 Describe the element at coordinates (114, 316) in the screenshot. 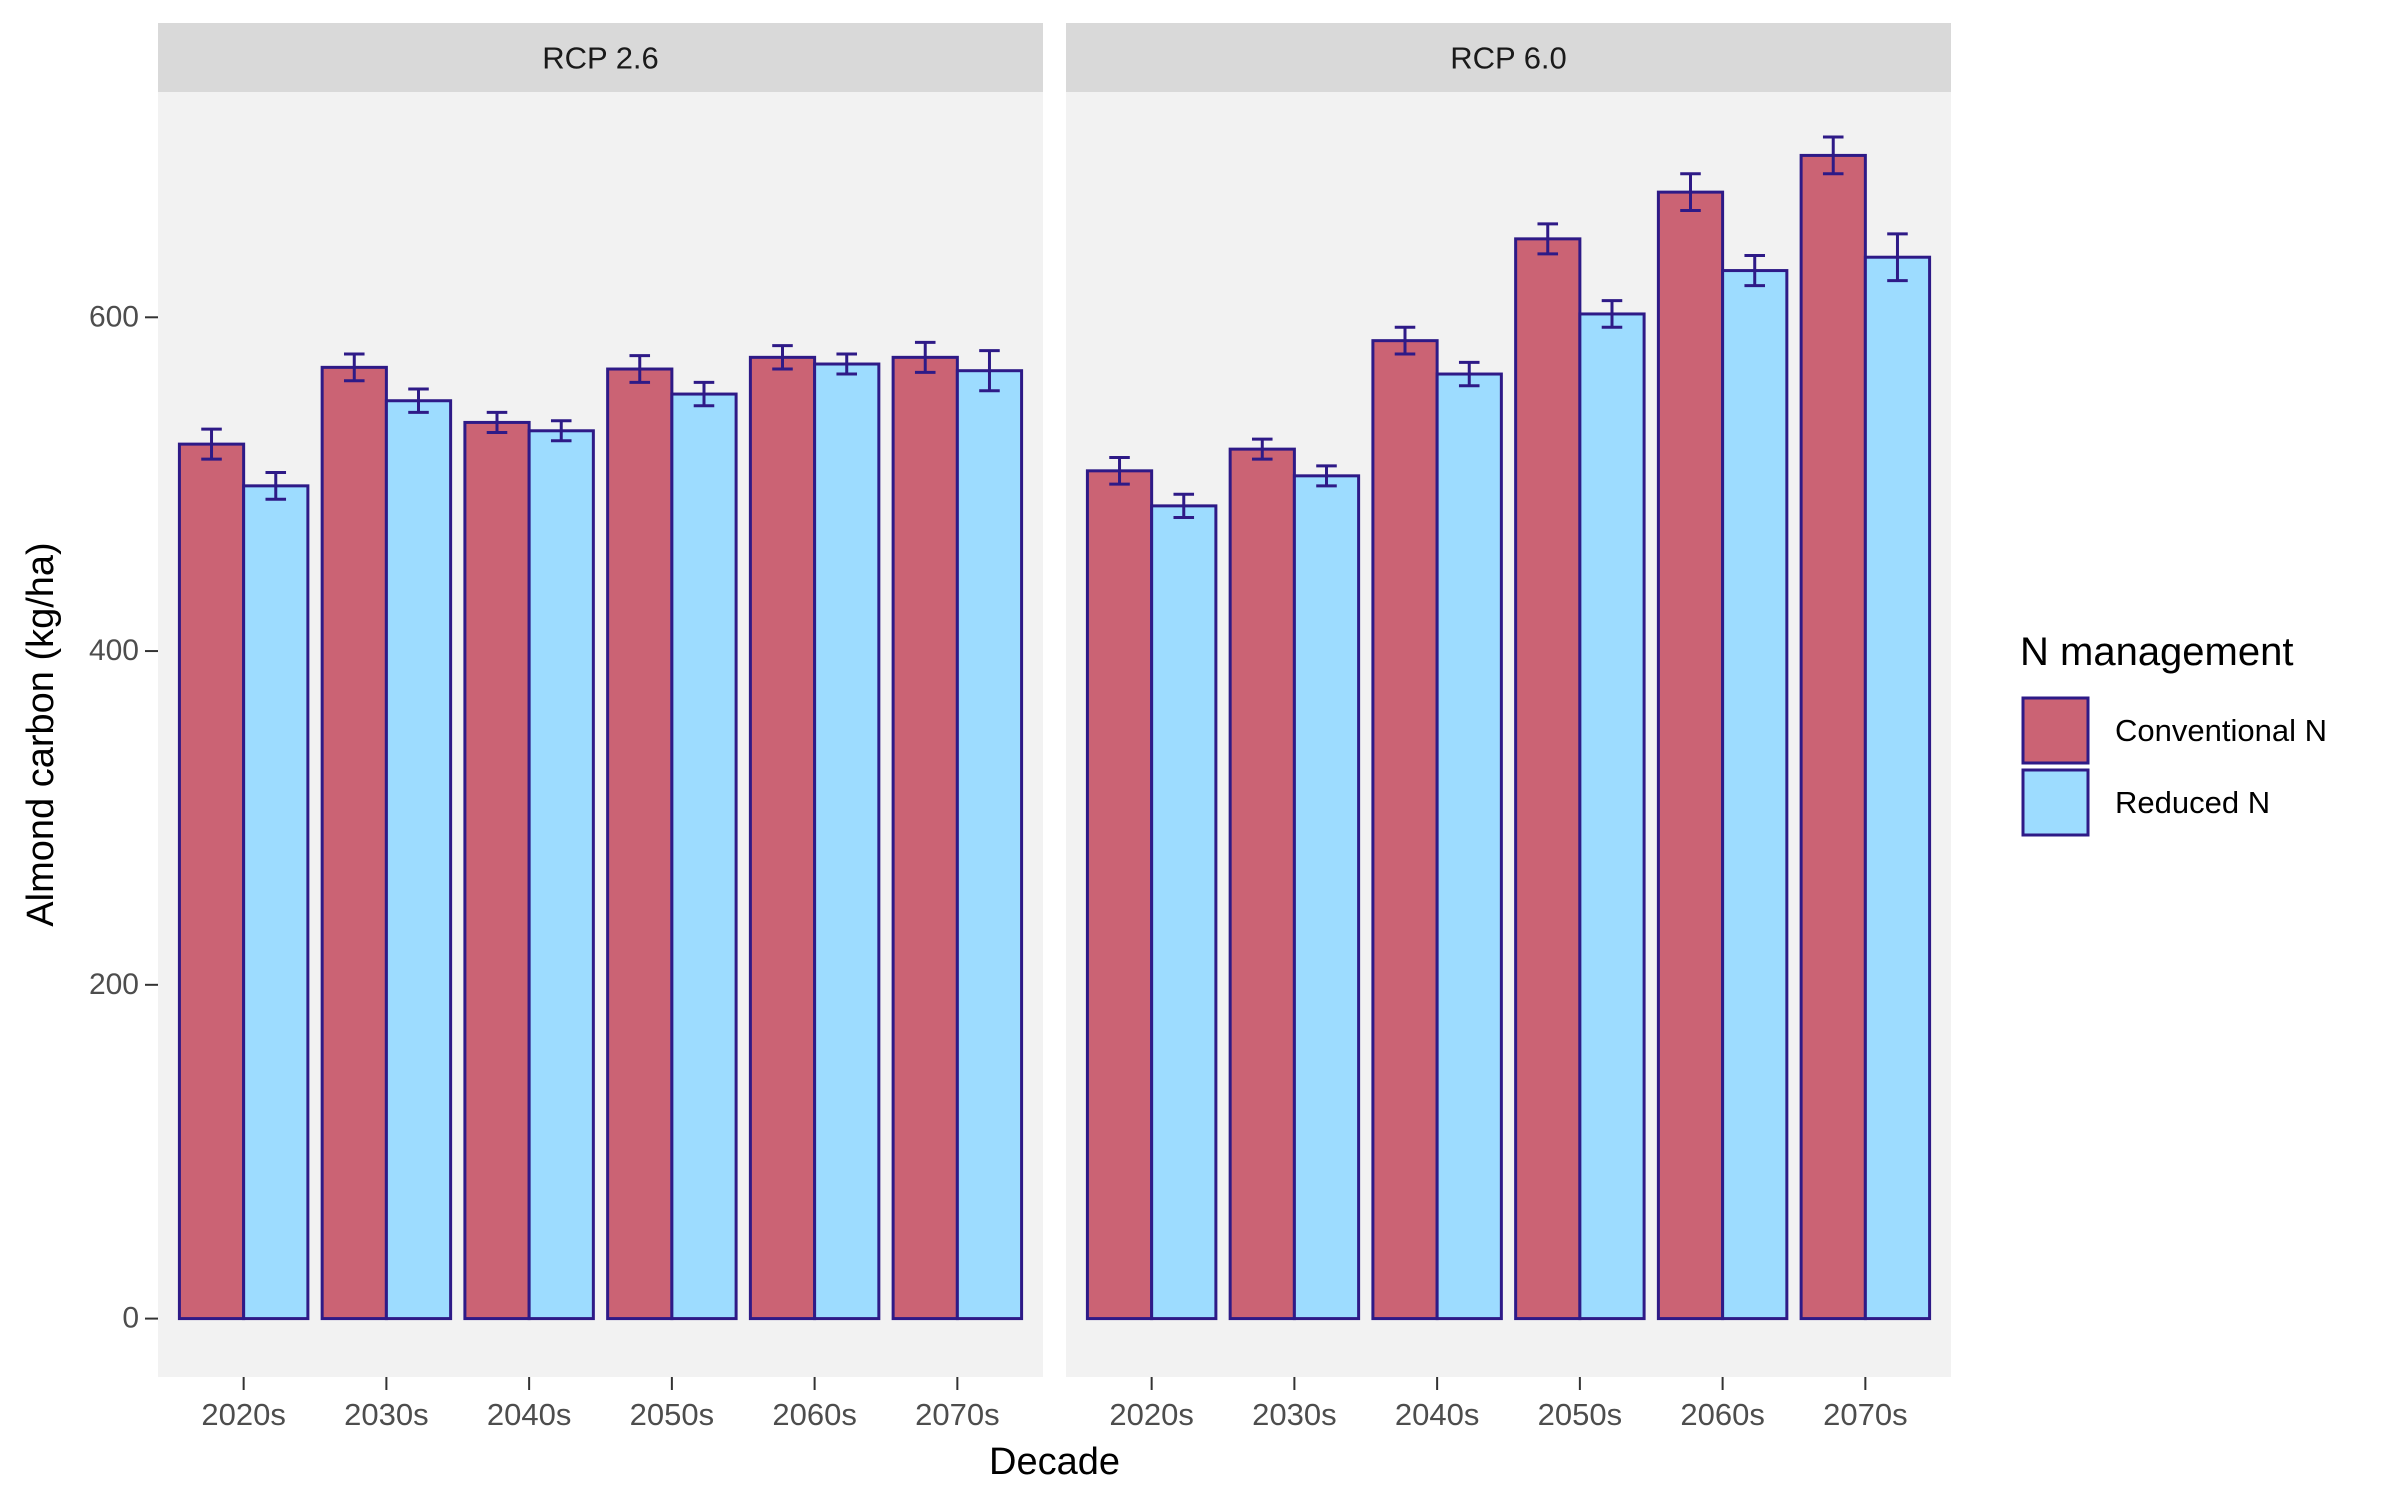

I see `y-tick-label: 600` at that location.